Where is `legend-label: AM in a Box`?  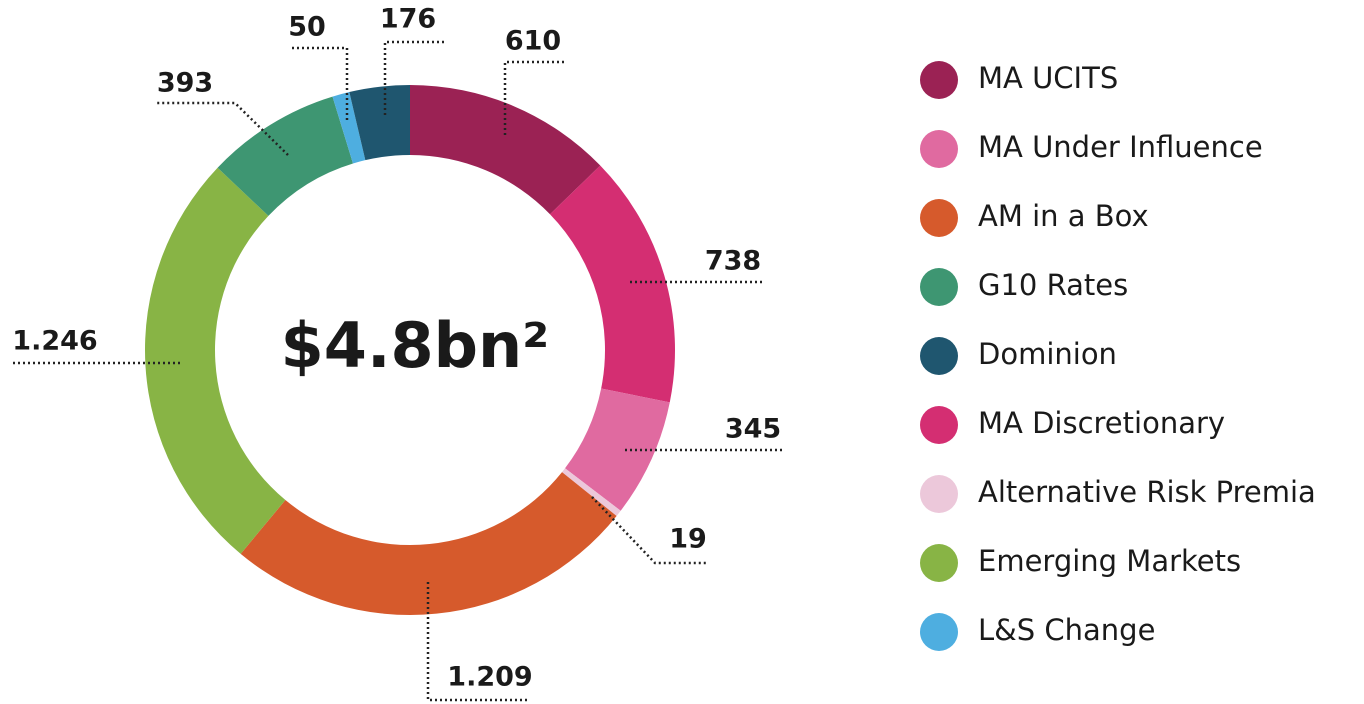 legend-label: AM in a Box is located at coordinates (1063, 216).